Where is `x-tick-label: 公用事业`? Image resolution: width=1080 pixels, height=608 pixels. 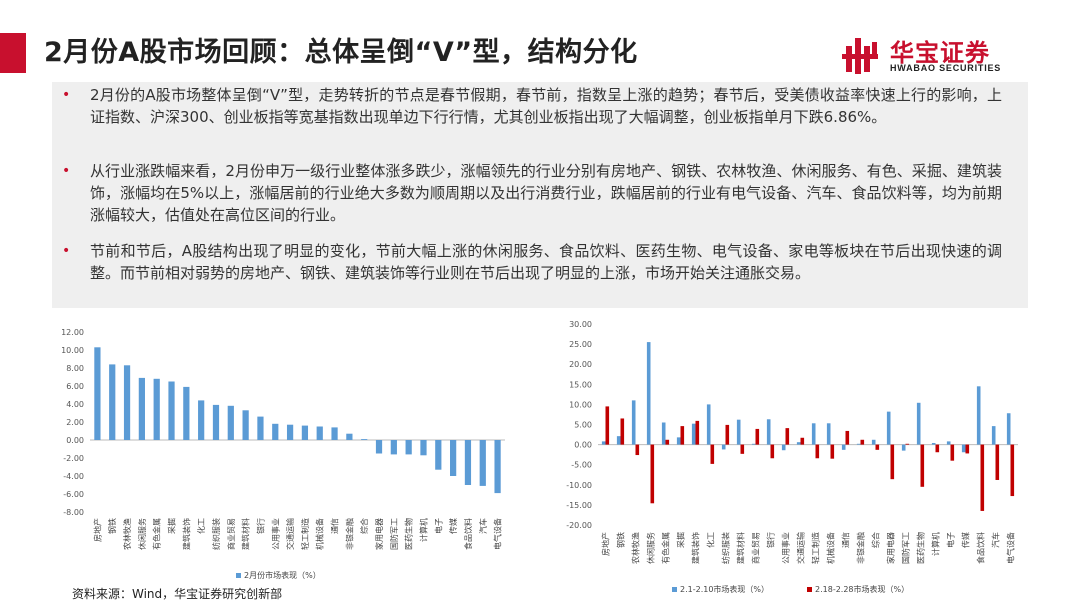
x-tick-label: 公用事业 is located at coordinates (275, 534).